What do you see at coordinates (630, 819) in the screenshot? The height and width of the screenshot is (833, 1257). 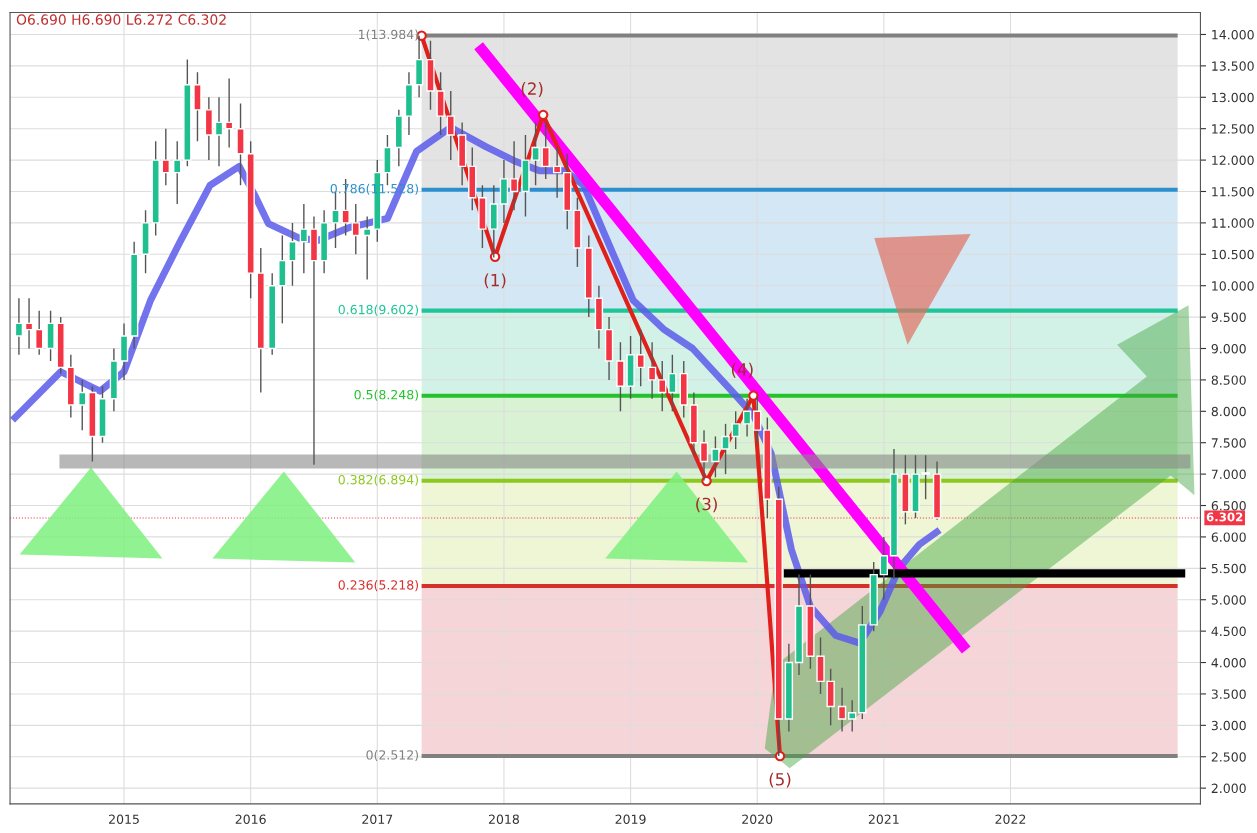 I see `x-tick-label: 2019` at bounding box center [630, 819].